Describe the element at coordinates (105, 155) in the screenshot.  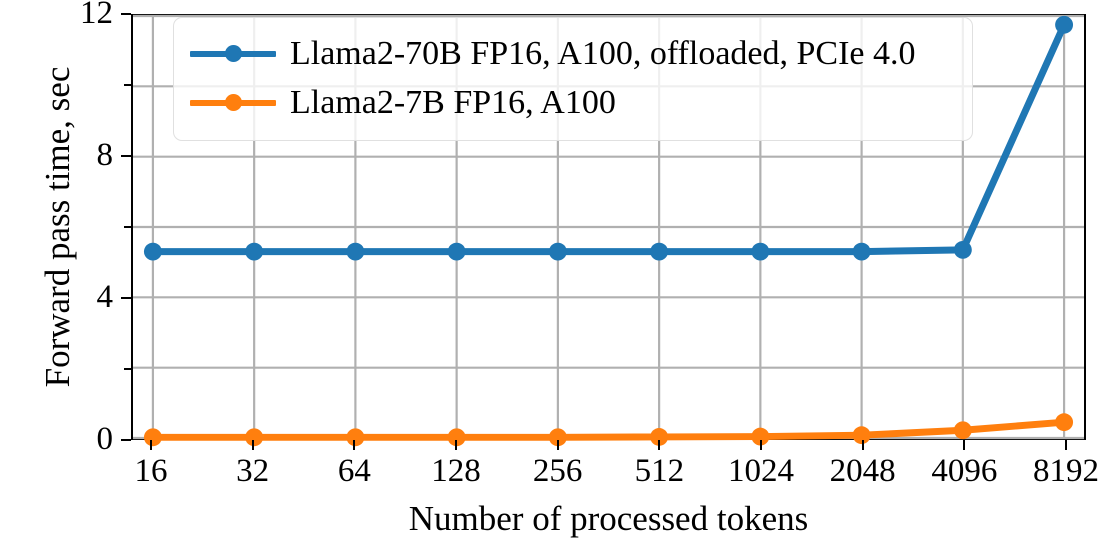
I see `y-tick-label: 8` at that location.